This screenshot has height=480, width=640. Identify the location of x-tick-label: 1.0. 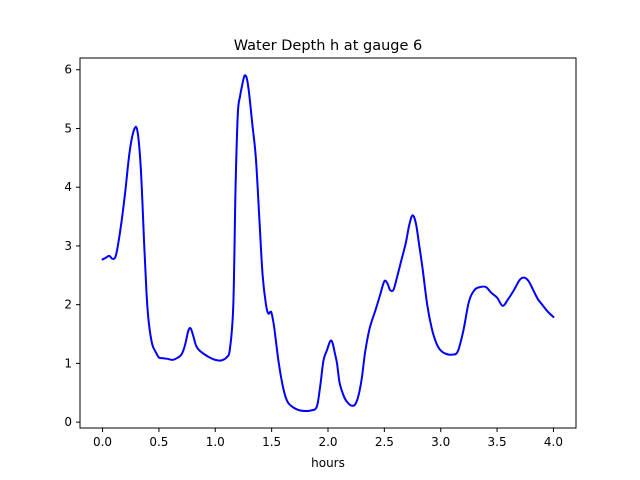
(215, 442).